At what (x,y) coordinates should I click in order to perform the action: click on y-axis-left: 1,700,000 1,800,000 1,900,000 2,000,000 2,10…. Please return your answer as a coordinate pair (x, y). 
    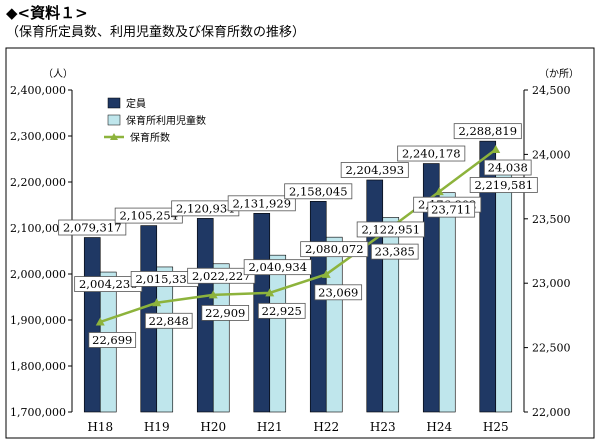
    Looking at the image, I should click on (41, 251).